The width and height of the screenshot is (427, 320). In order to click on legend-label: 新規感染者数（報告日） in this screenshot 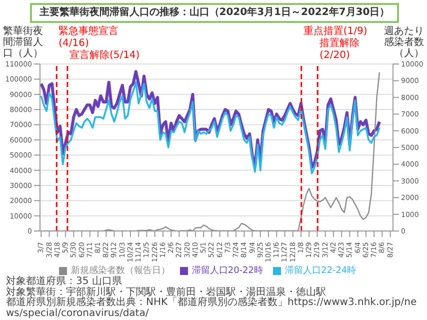, I will do `click(120, 271)`.